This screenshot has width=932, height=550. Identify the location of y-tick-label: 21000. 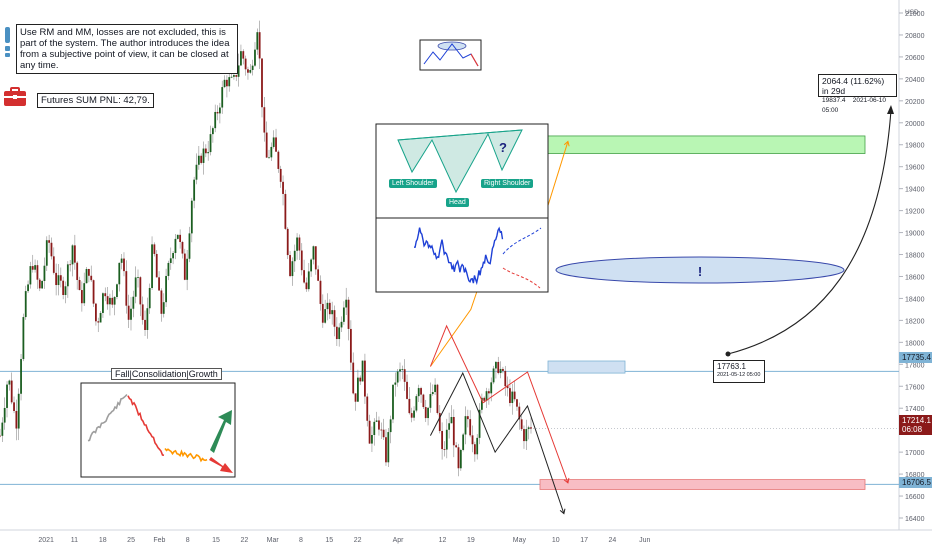
(915, 14).